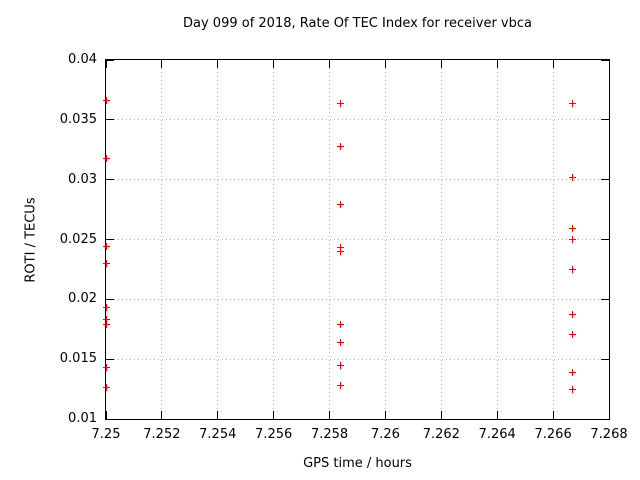 This screenshot has width=640, height=480. Describe the element at coordinates (329, 434) in the screenshot. I see `x-tick-label: 7.258` at that location.